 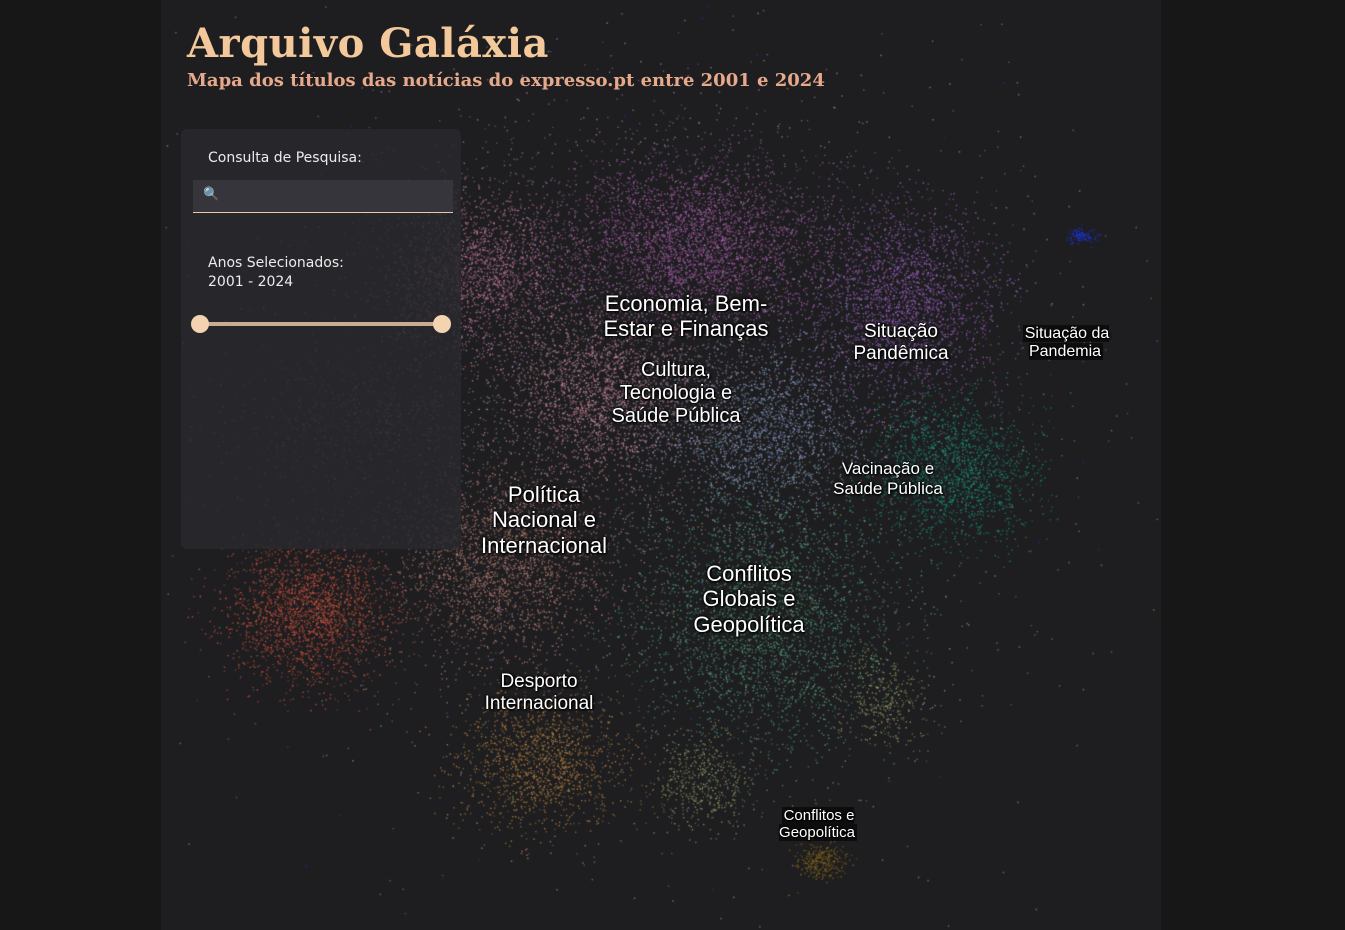 What do you see at coordinates (749, 599) in the screenshot?
I see `cluster-label-conflitos-globais: Conflitos Globais e Geopolítica` at bounding box center [749, 599].